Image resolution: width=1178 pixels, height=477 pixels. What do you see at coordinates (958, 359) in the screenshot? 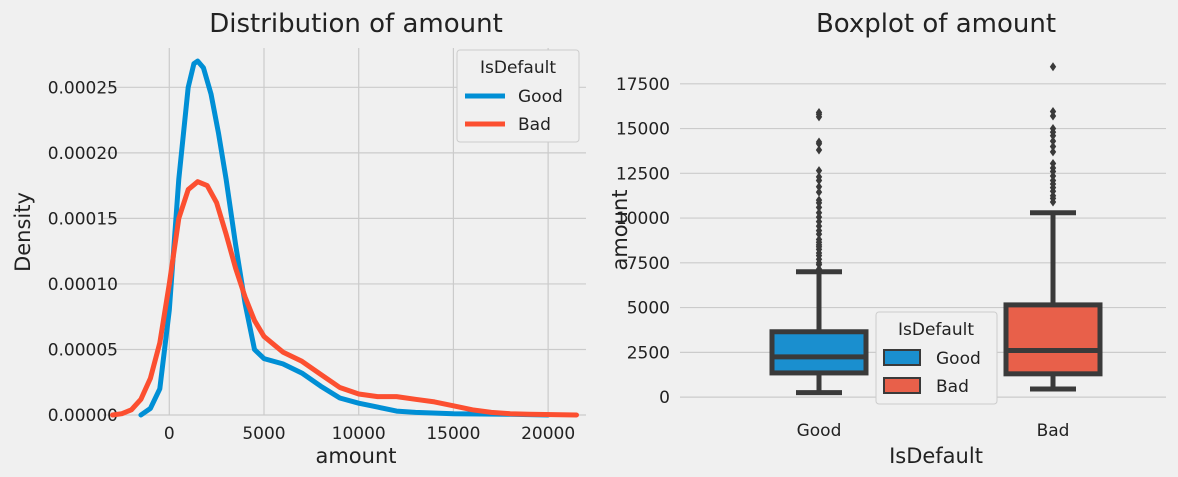
I see `box-legend-label-good: Good` at bounding box center [958, 359].